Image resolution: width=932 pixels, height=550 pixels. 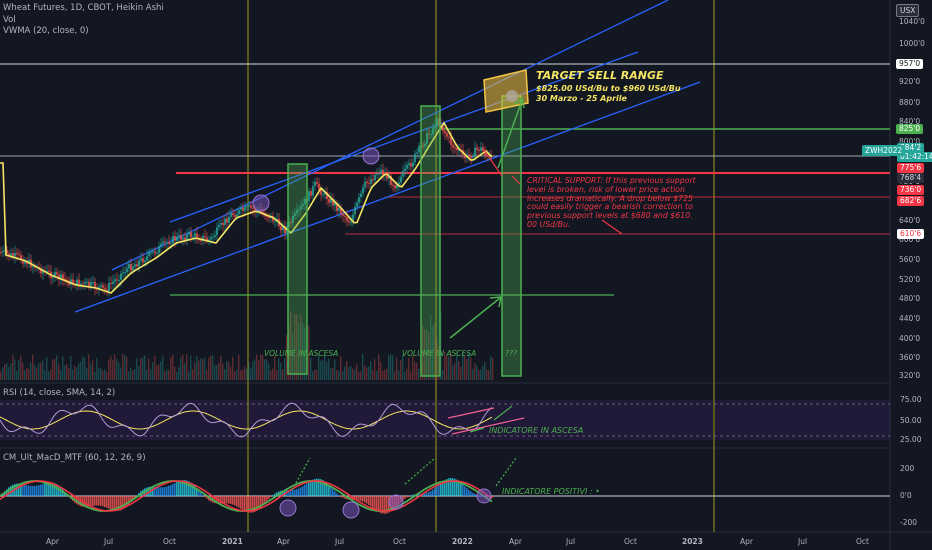 I want to click on time-label: Oct, so click(x=399, y=541).